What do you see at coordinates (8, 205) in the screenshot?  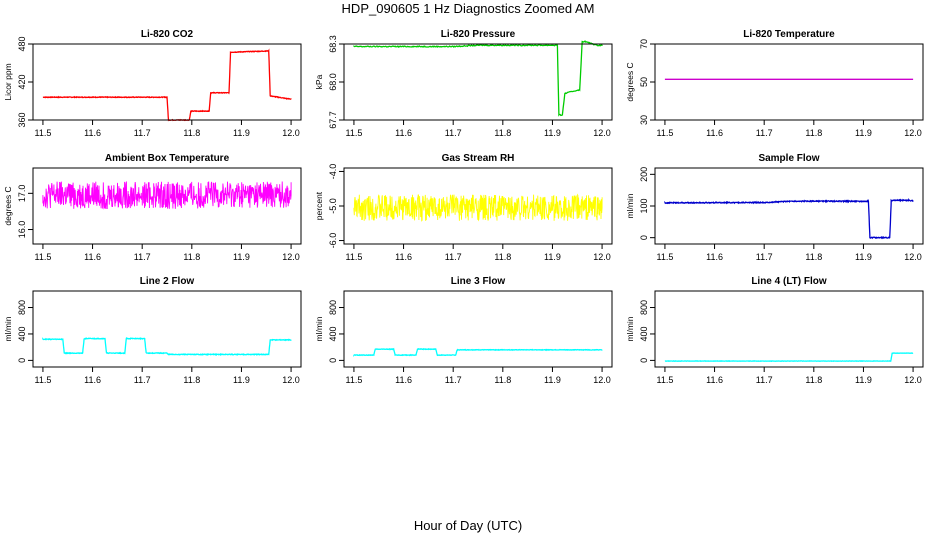 I see `y-axis-label: degrees C` at bounding box center [8, 205].